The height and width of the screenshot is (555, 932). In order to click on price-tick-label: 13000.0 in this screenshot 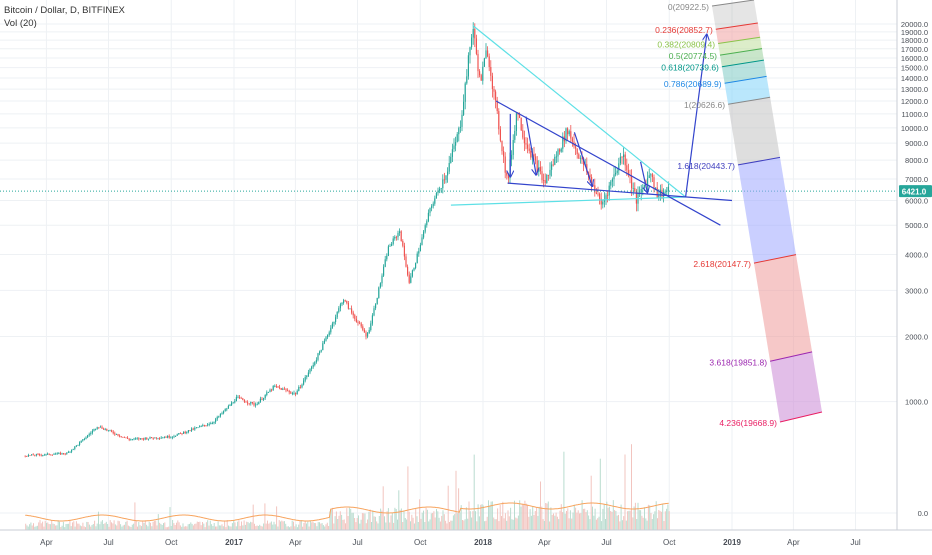, I will do `click(914, 89)`.